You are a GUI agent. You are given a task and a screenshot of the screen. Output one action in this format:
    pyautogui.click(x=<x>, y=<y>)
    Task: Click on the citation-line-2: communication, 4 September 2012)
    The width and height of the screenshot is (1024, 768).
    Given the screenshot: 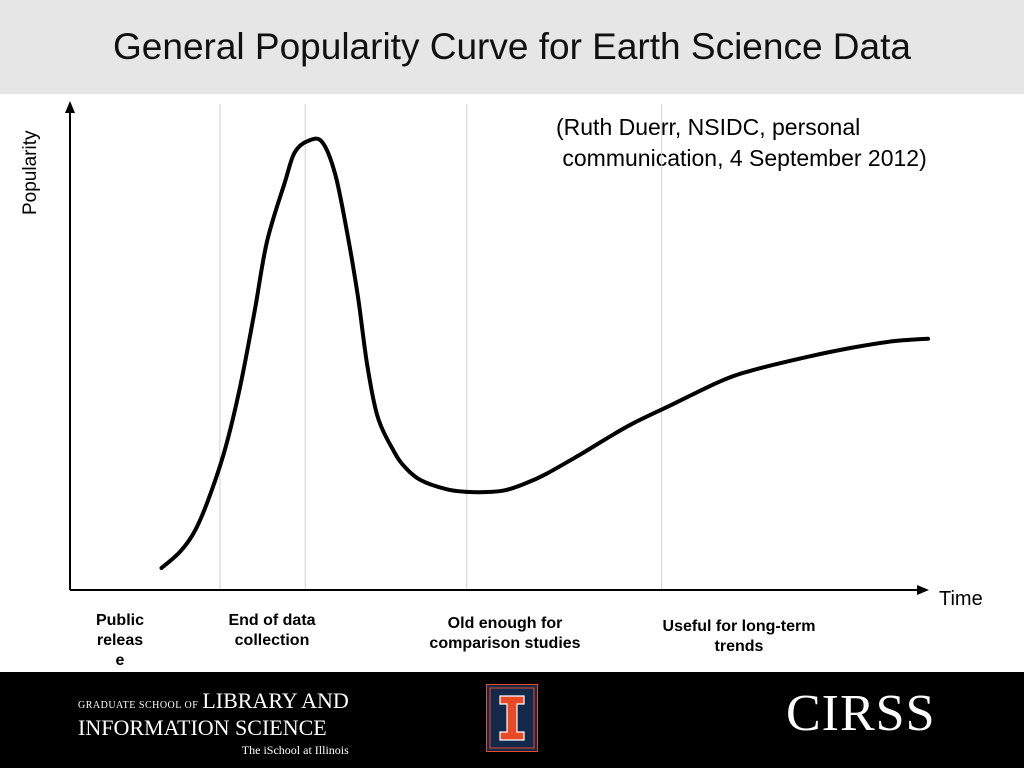 What is the action you would take?
    pyautogui.click(x=741, y=158)
    